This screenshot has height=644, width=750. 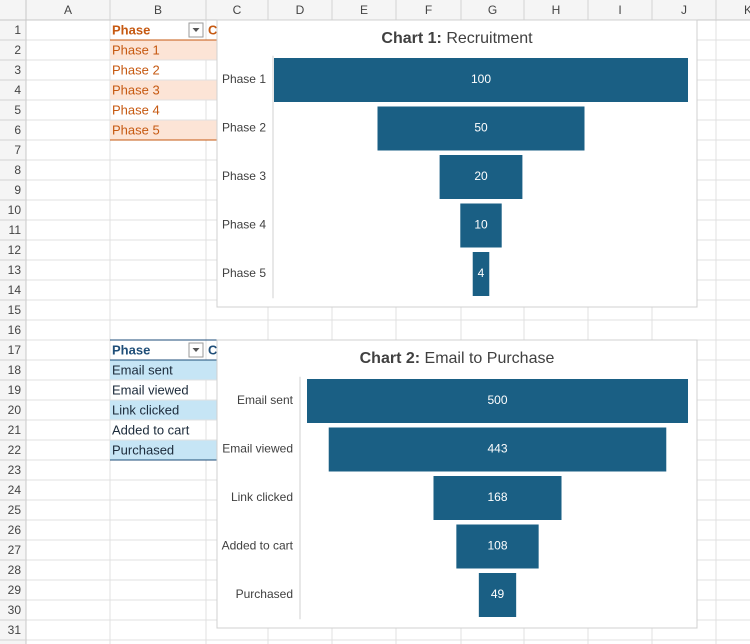 What do you see at coordinates (390, 358) in the screenshot?
I see `chart-title-label: Chart 2:` at bounding box center [390, 358].